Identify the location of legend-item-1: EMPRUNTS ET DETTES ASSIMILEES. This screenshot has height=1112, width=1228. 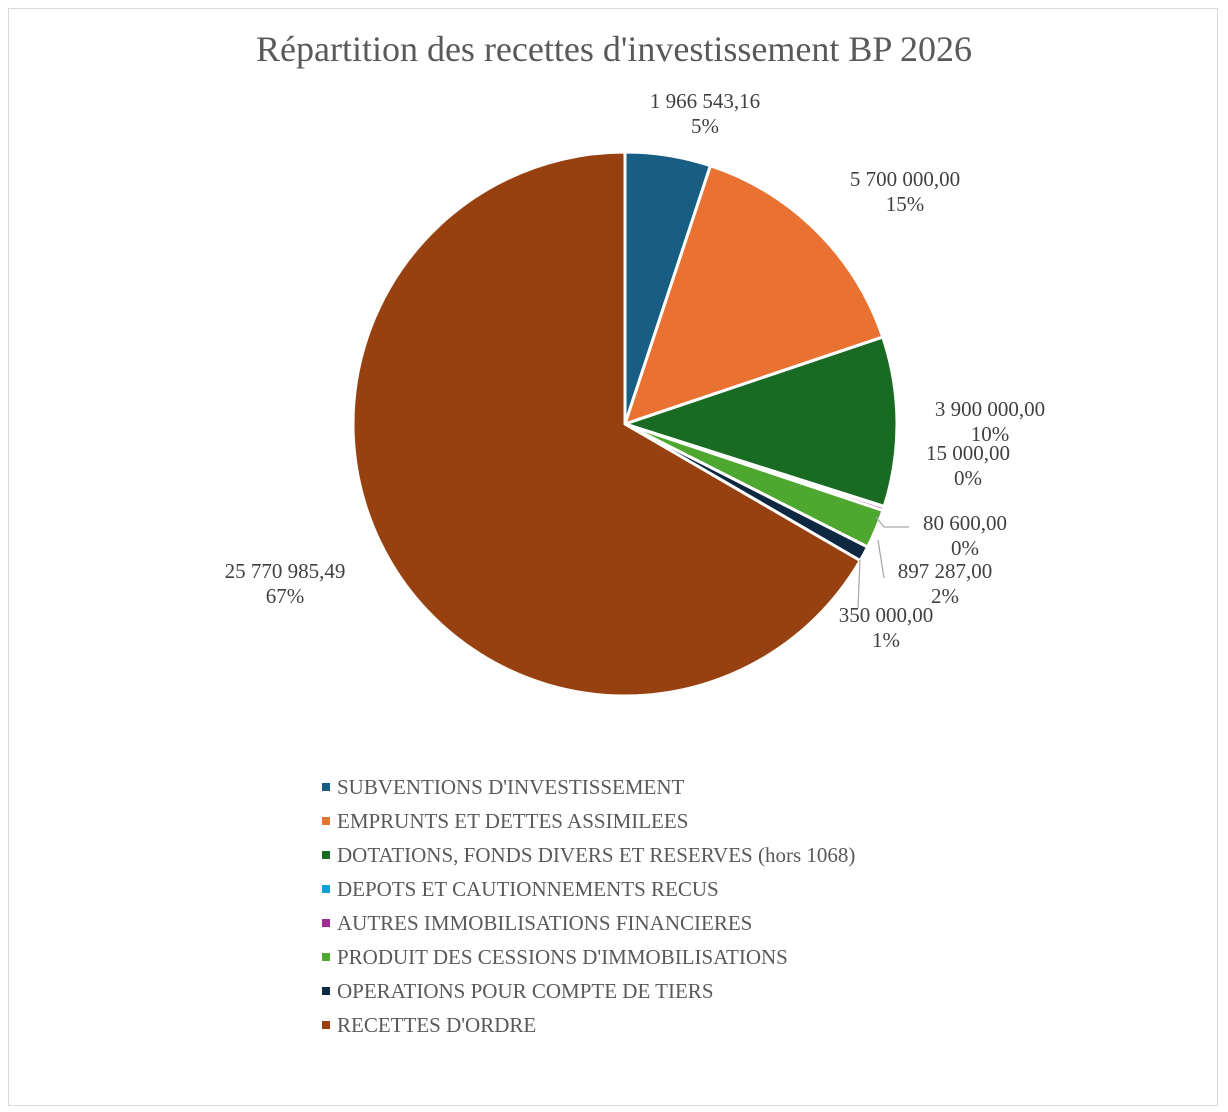
(588, 821).